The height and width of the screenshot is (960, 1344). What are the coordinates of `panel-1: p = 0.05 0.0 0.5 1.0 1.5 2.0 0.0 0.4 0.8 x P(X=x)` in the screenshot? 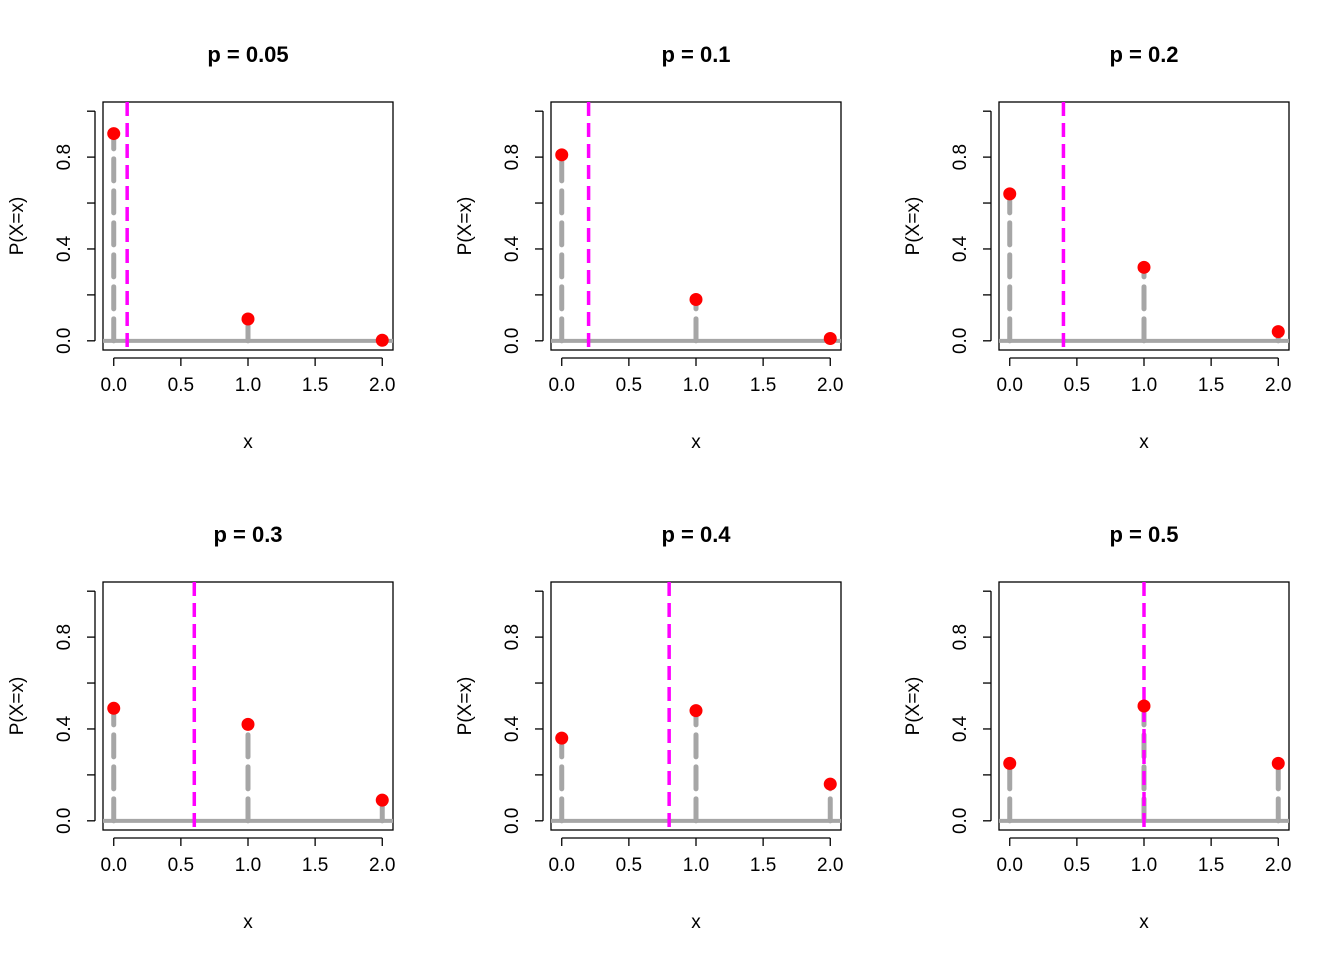 It's located at (201, 247).